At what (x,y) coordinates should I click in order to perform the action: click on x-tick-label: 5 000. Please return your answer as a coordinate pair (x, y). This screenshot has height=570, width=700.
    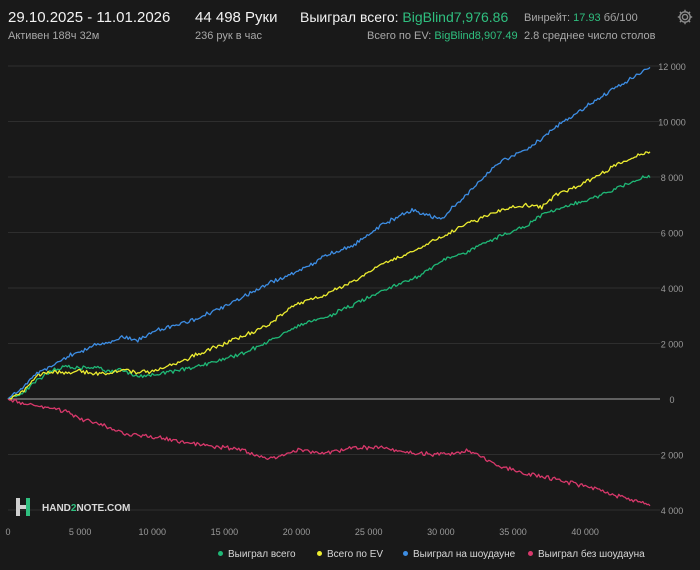
    Looking at the image, I should click on (80, 532).